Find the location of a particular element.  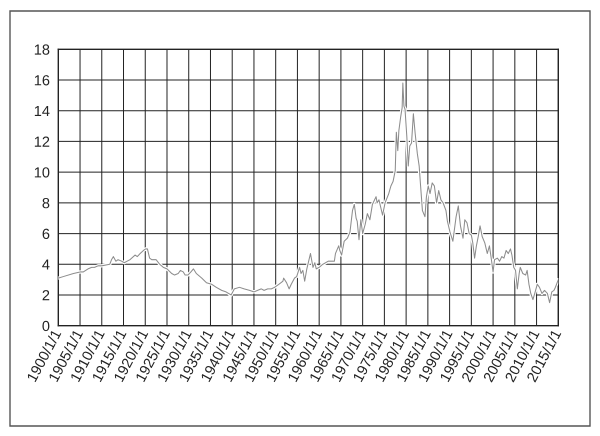

y-tick-label: 10 is located at coordinates (42, 172).